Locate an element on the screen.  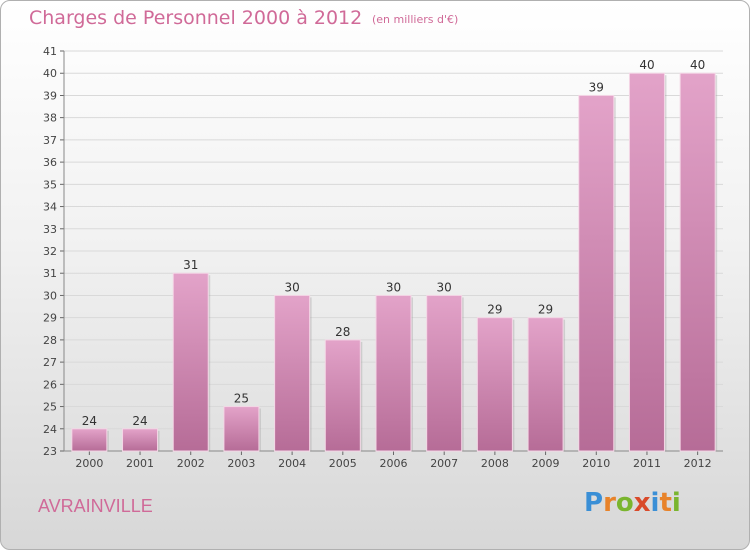
city-name: AVRAINVILLE is located at coordinates (95, 506).